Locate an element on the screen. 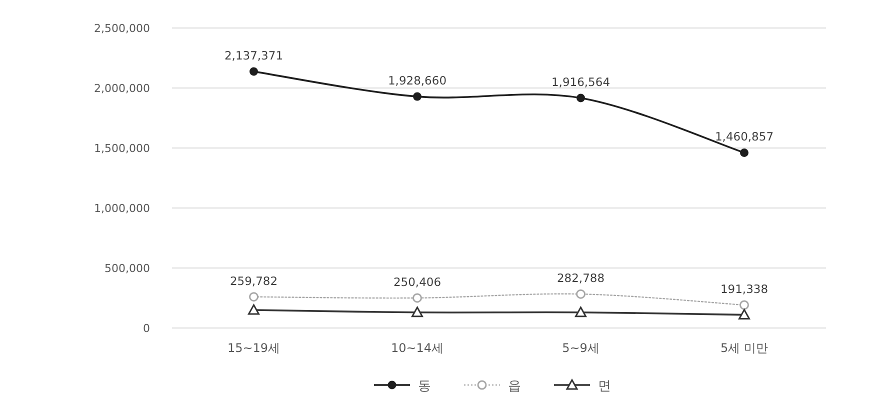  legend-label: 읍 is located at coordinates (514, 386).